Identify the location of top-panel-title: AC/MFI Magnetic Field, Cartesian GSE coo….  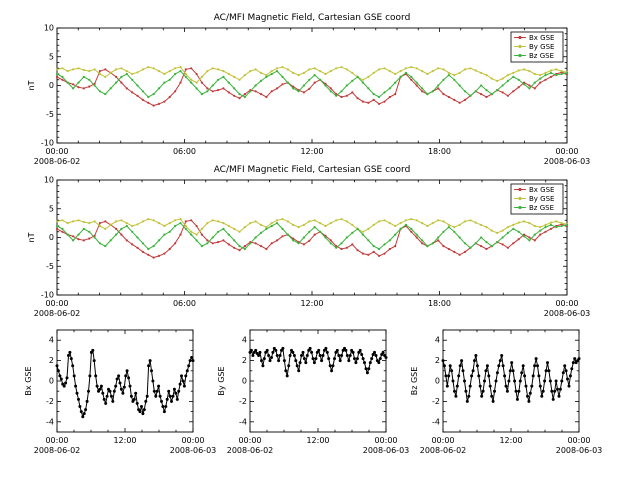
(312, 18).